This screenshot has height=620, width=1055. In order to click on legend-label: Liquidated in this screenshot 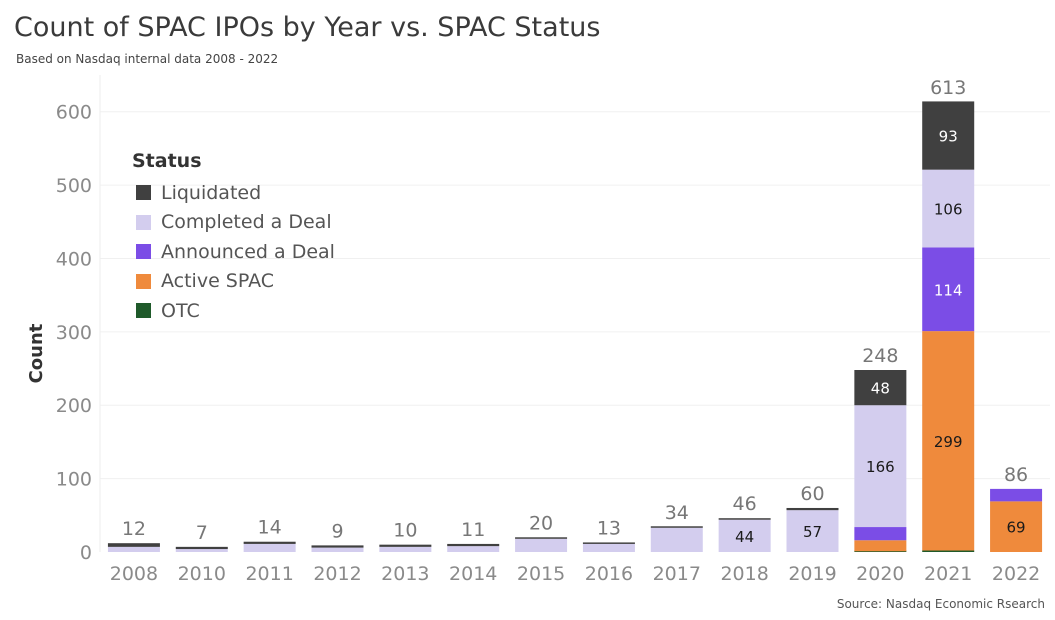, I will do `click(211, 192)`.